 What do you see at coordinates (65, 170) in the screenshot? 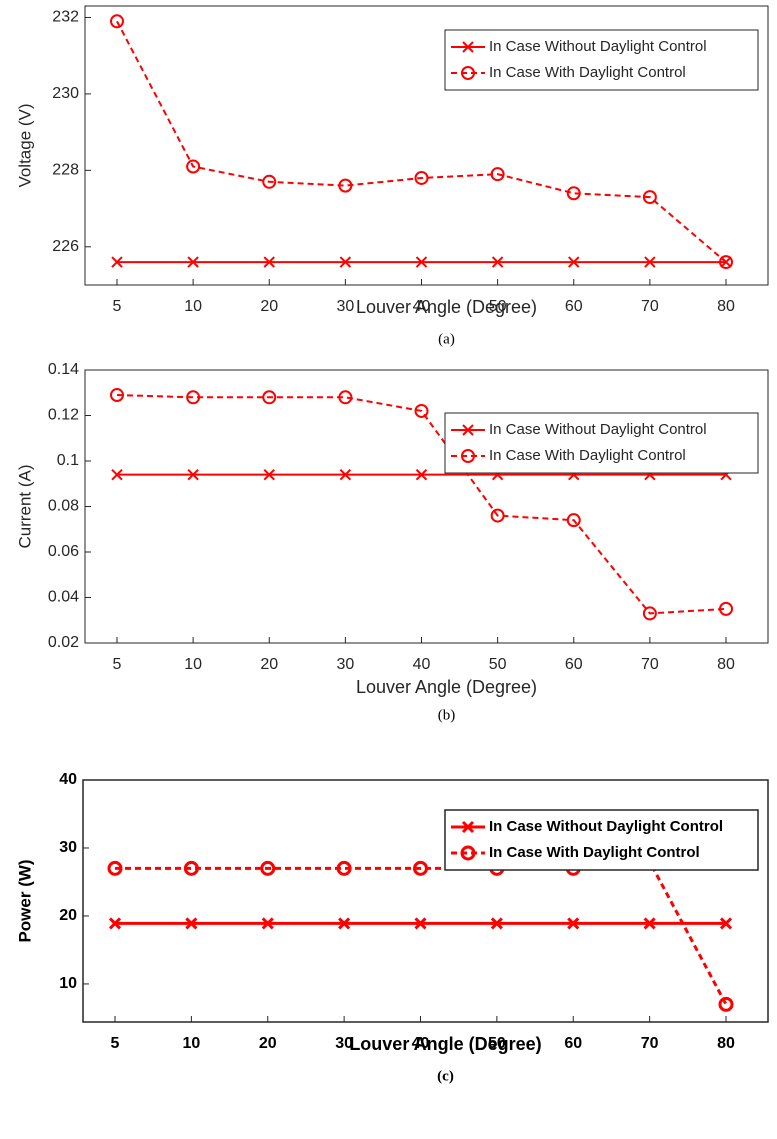
I see `y-tick-label: 228` at bounding box center [65, 170].